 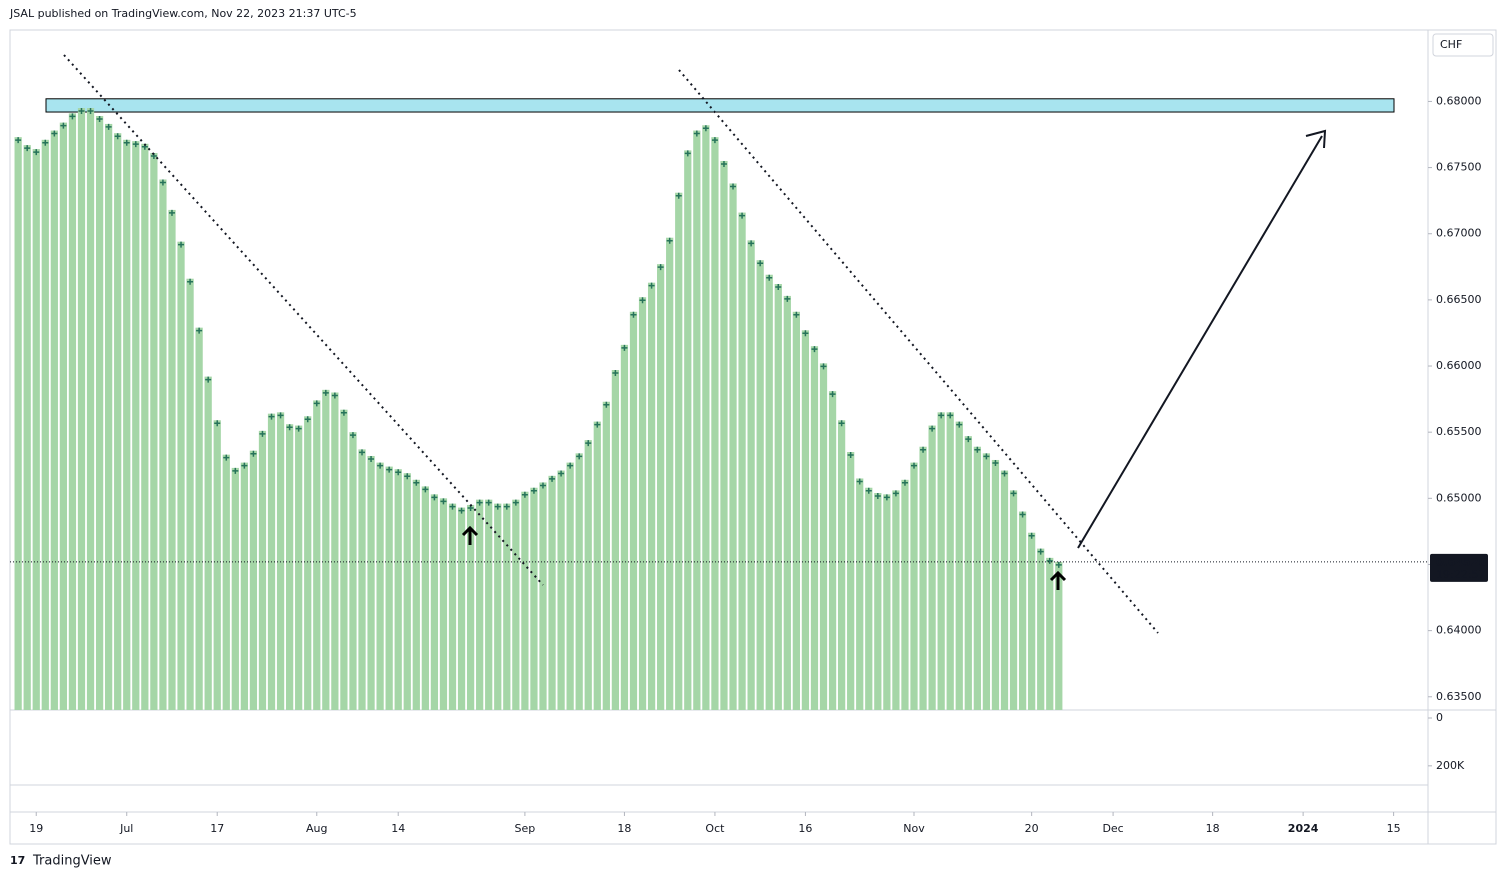 What do you see at coordinates (624, 828) in the screenshot?
I see `x-tick-label: 18` at bounding box center [624, 828].